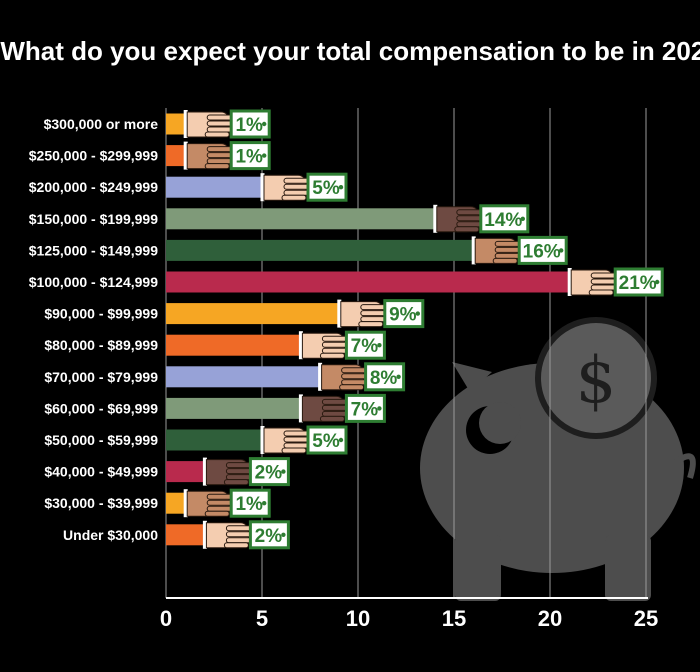 The width and height of the screenshot is (700, 672). I want to click on price-tag: 14%, so click(504, 219).